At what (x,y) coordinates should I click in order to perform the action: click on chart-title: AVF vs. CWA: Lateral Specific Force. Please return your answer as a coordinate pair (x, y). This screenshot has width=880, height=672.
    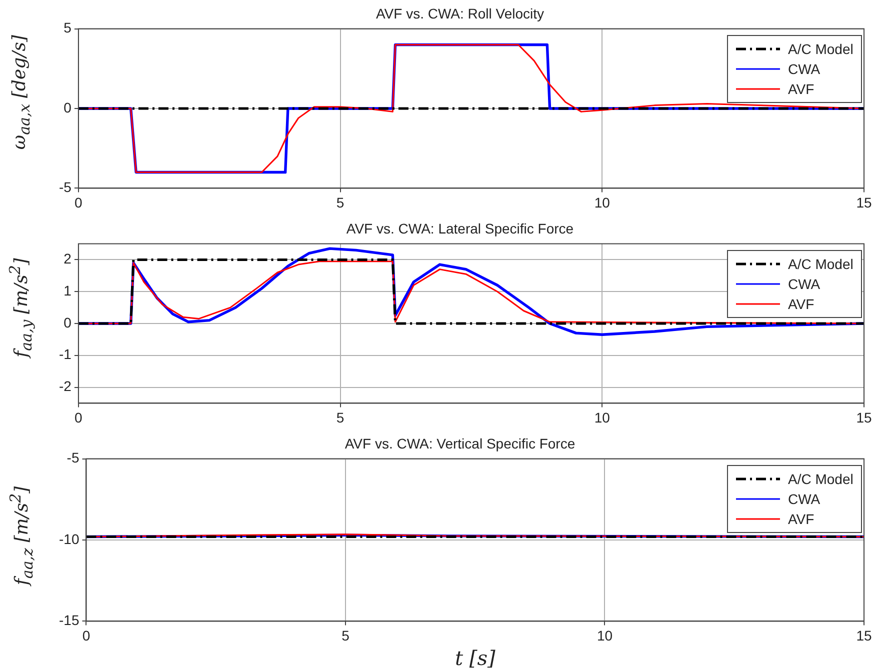
    Looking at the image, I should click on (460, 228).